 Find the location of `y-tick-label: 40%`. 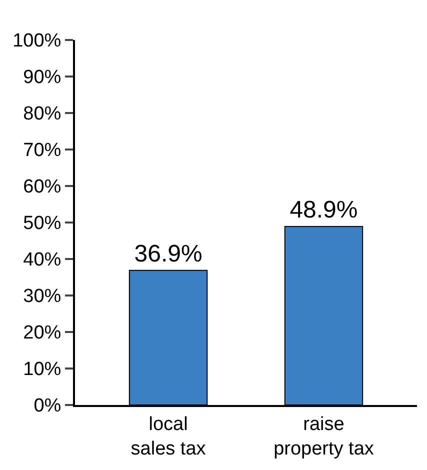

y-tick-label: 40% is located at coordinates (42, 260).